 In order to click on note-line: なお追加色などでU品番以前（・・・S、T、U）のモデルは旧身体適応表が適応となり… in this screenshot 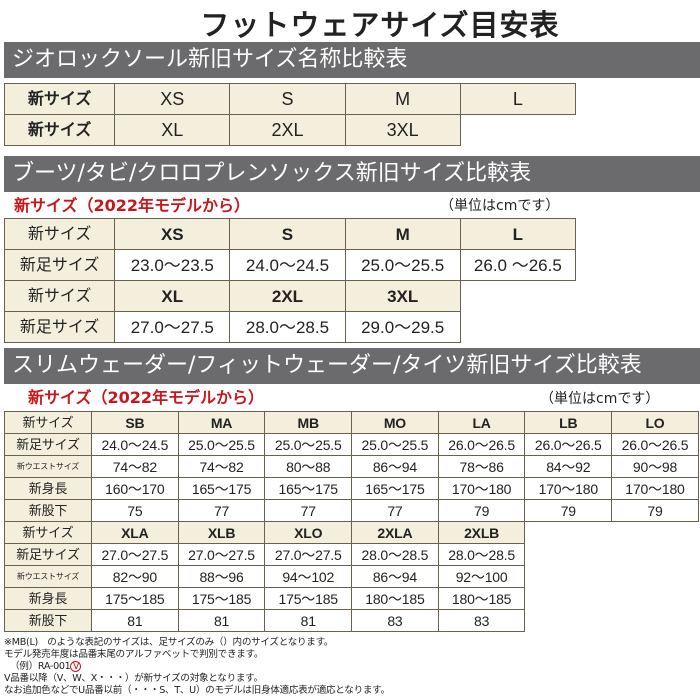, I will do `click(197, 690)`.